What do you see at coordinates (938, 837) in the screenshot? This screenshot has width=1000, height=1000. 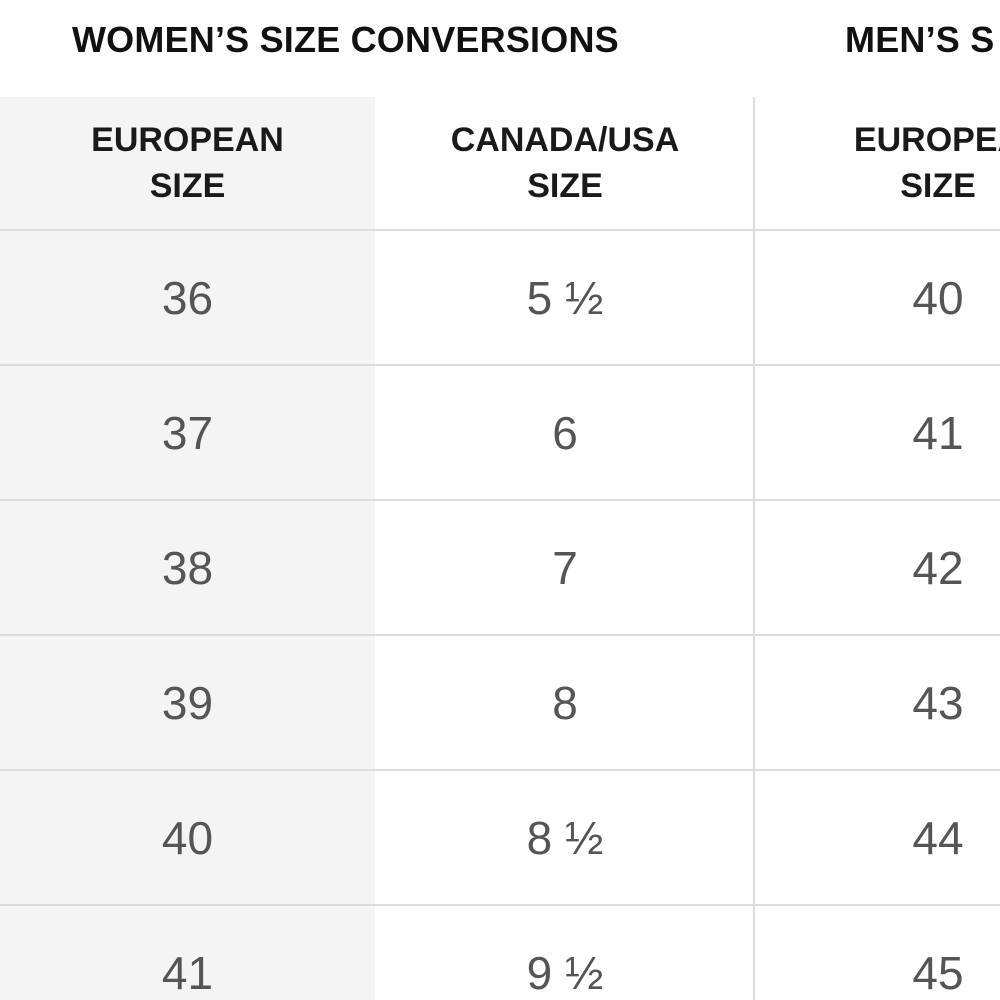 I see `men-european-size-cell: 44` at bounding box center [938, 837].